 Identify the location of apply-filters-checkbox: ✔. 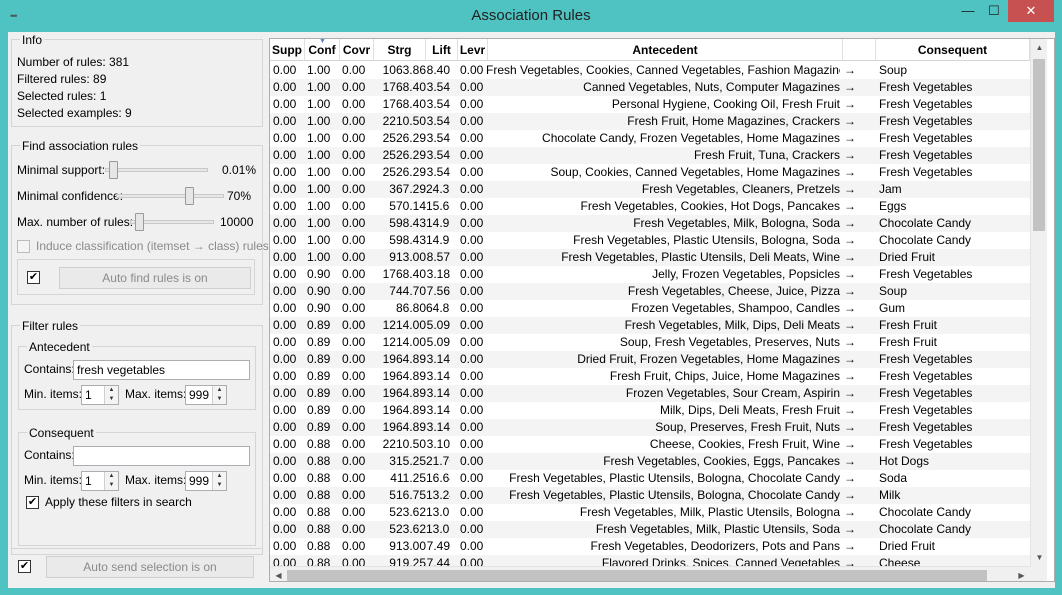
(32, 502).